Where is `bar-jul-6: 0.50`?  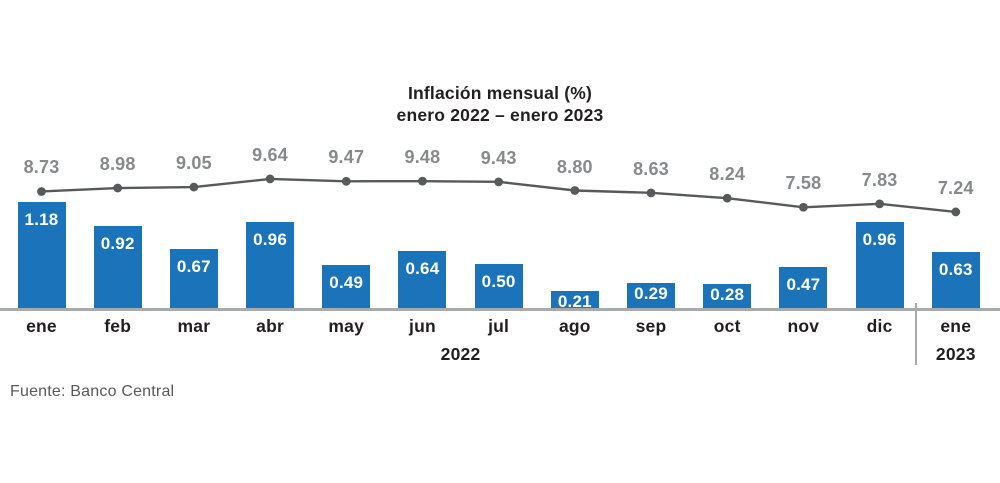
bar-jul-6: 0.50 is located at coordinates (498, 287).